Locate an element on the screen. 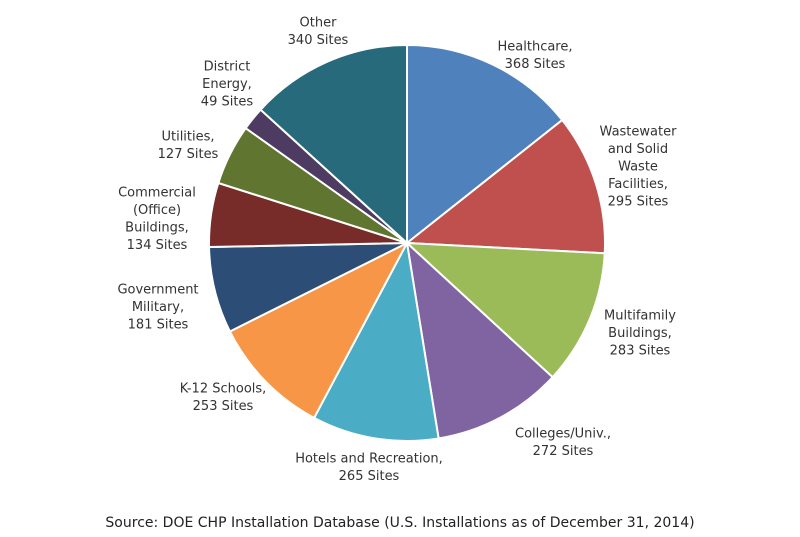 The height and width of the screenshot is (537, 800). slice-label: Colleges/Univ., is located at coordinates (563, 434).